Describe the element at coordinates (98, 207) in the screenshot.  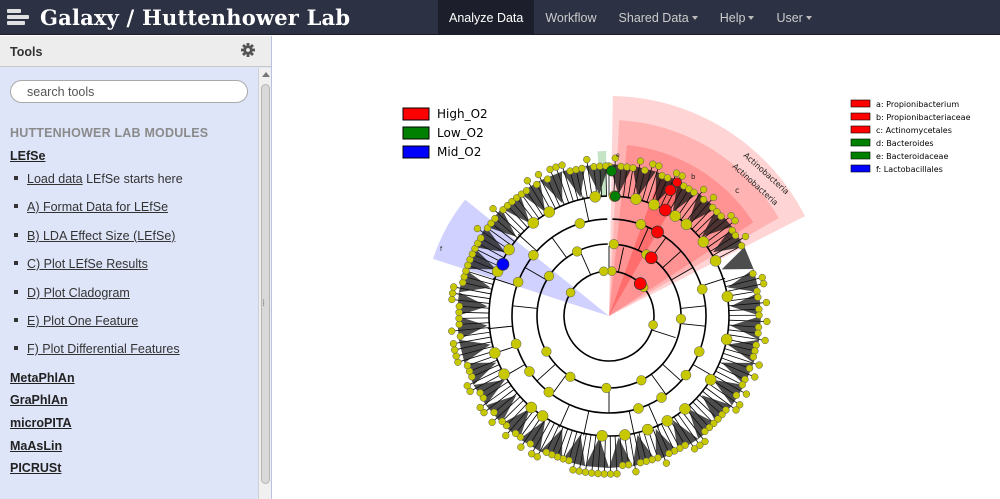
I see `tool-link-format-data: A) Format Data for LEfSe` at that location.